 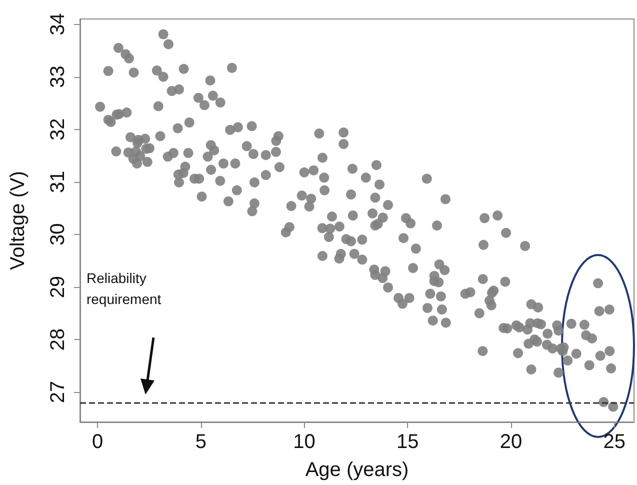 I want to click on x-tick-label: 0, so click(x=98, y=442).